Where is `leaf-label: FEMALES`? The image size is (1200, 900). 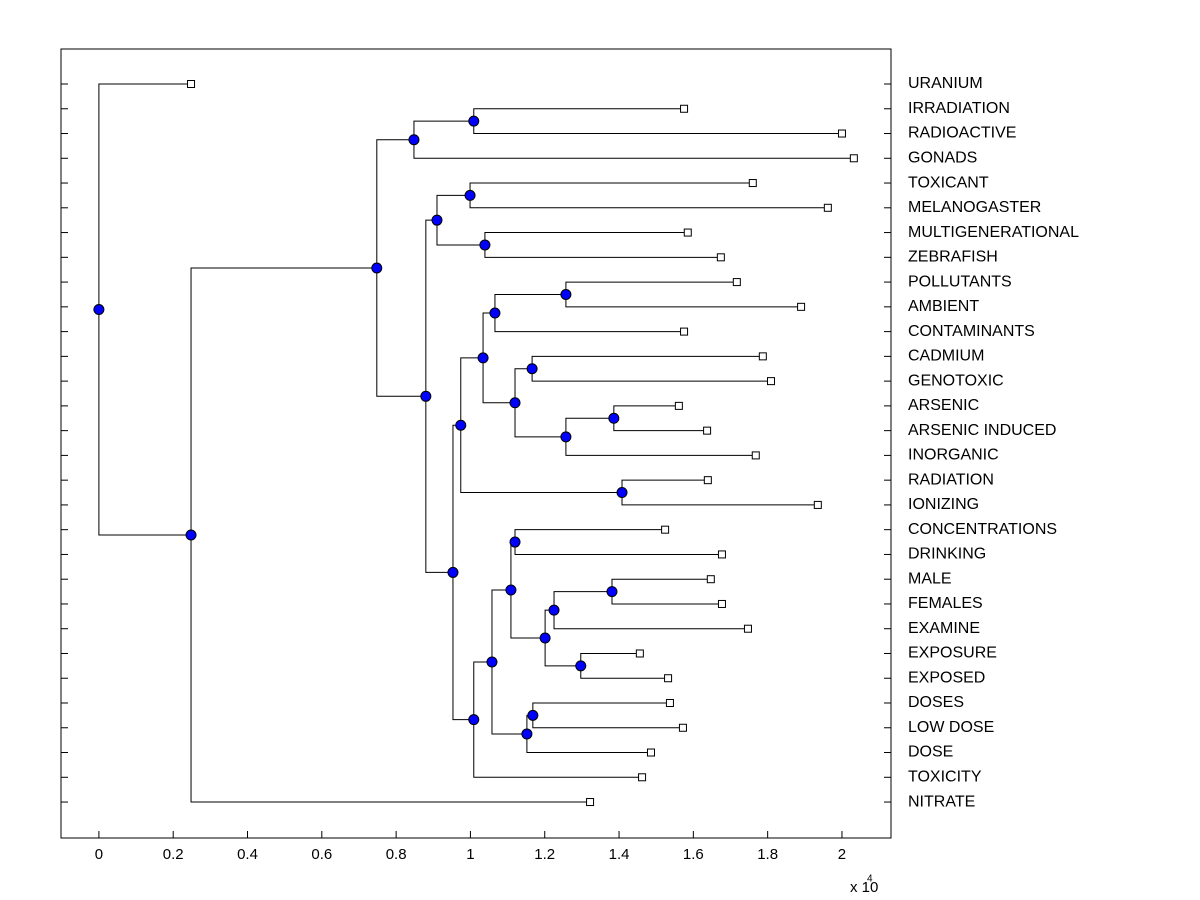
leaf-label: FEMALES is located at coordinates (945, 603).